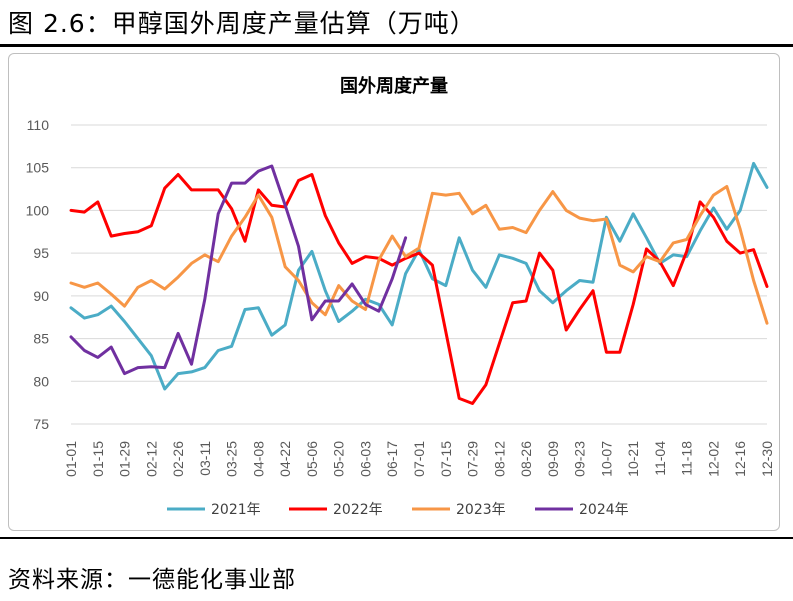  Describe the element at coordinates (526, 459) in the screenshot. I see `x-tick-label: 08-26` at that location.